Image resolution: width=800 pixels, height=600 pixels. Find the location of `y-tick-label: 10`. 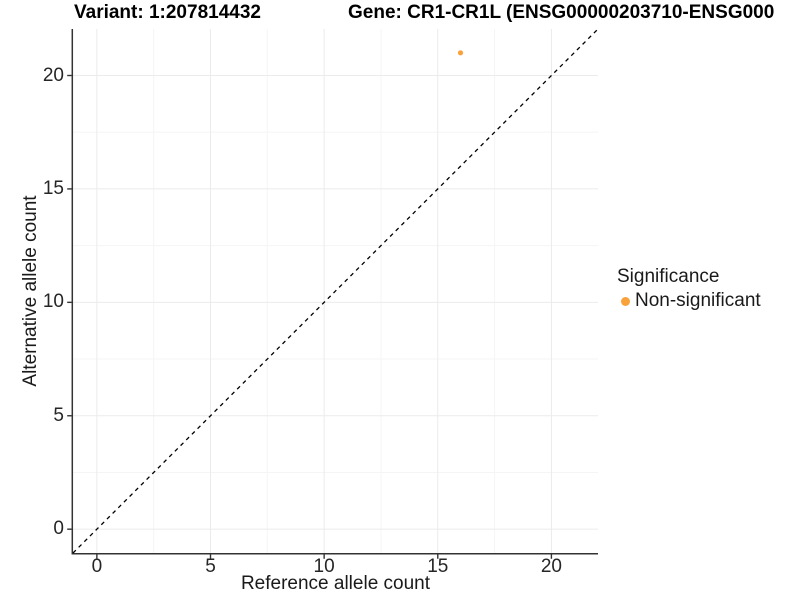

y-tick-label: 10 is located at coordinates (53, 302).